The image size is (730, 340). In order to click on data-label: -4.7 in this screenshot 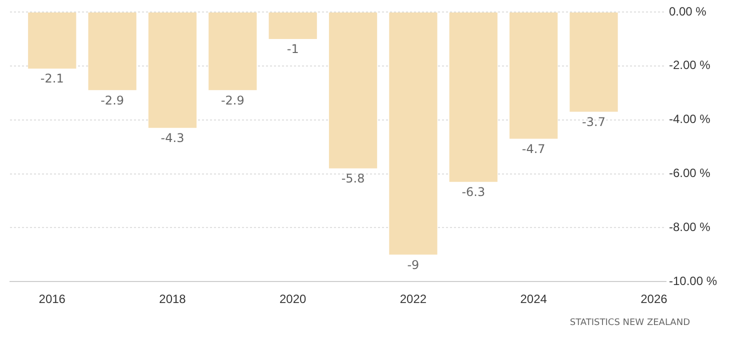, I will do `click(534, 149)`.